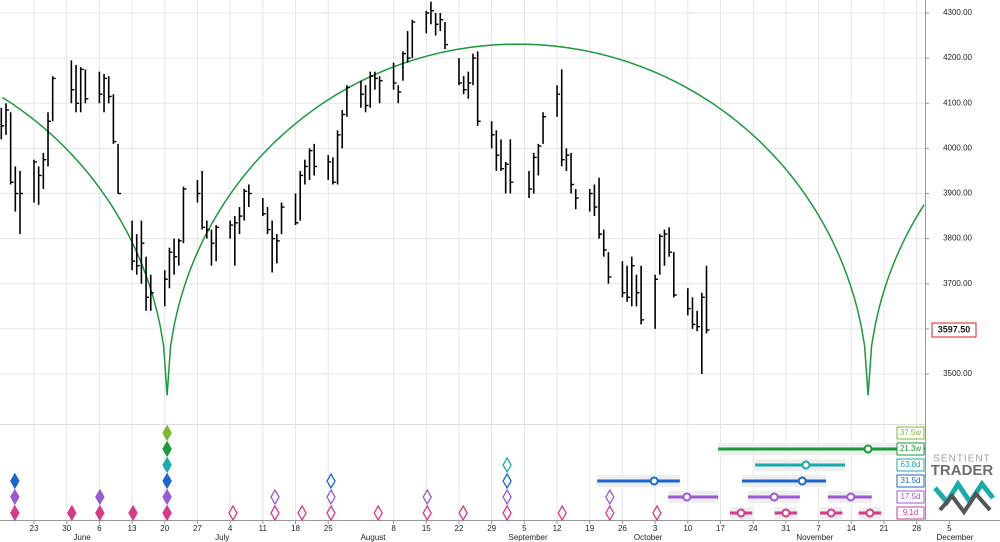 The height and width of the screenshot is (542, 1000). Describe the element at coordinates (961, 459) in the screenshot. I see `logo-text: SENTIENT` at that location.